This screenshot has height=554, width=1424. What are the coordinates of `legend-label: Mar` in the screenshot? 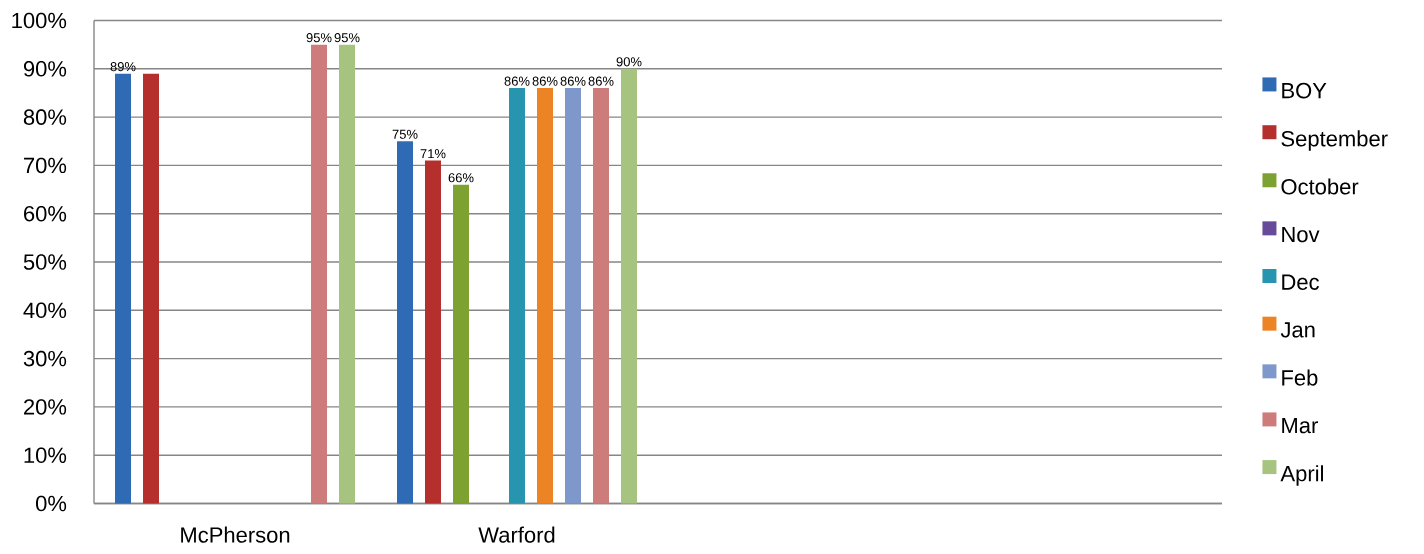 It's located at (1300, 425).